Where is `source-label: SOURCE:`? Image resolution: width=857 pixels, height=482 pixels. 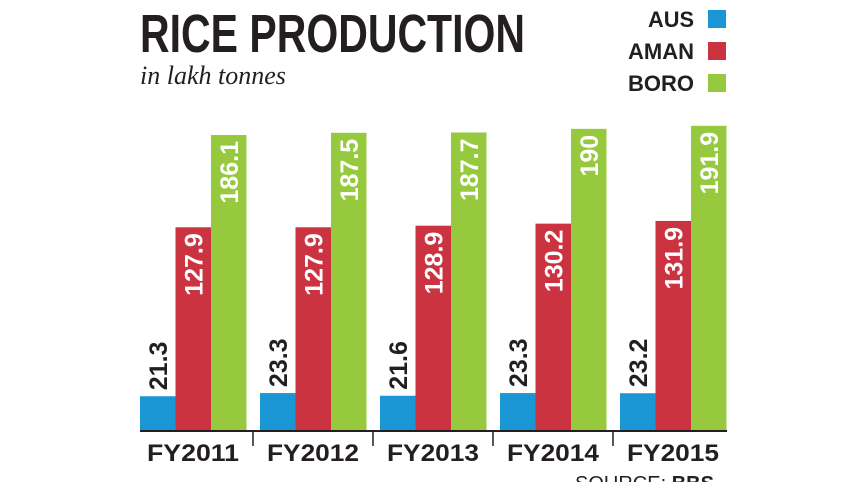 source-label: SOURCE: is located at coordinates (620, 477).